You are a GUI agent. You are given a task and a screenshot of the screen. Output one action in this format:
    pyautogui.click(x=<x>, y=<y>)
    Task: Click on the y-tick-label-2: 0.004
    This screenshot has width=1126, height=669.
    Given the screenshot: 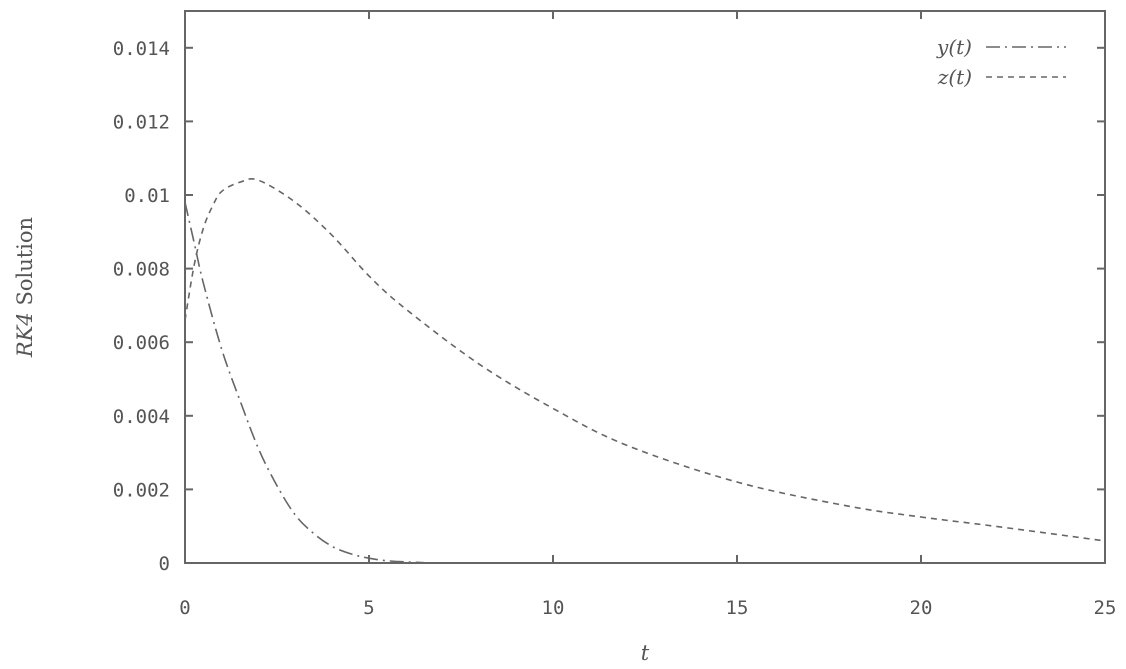 What is the action you would take?
    pyautogui.click(x=141, y=417)
    